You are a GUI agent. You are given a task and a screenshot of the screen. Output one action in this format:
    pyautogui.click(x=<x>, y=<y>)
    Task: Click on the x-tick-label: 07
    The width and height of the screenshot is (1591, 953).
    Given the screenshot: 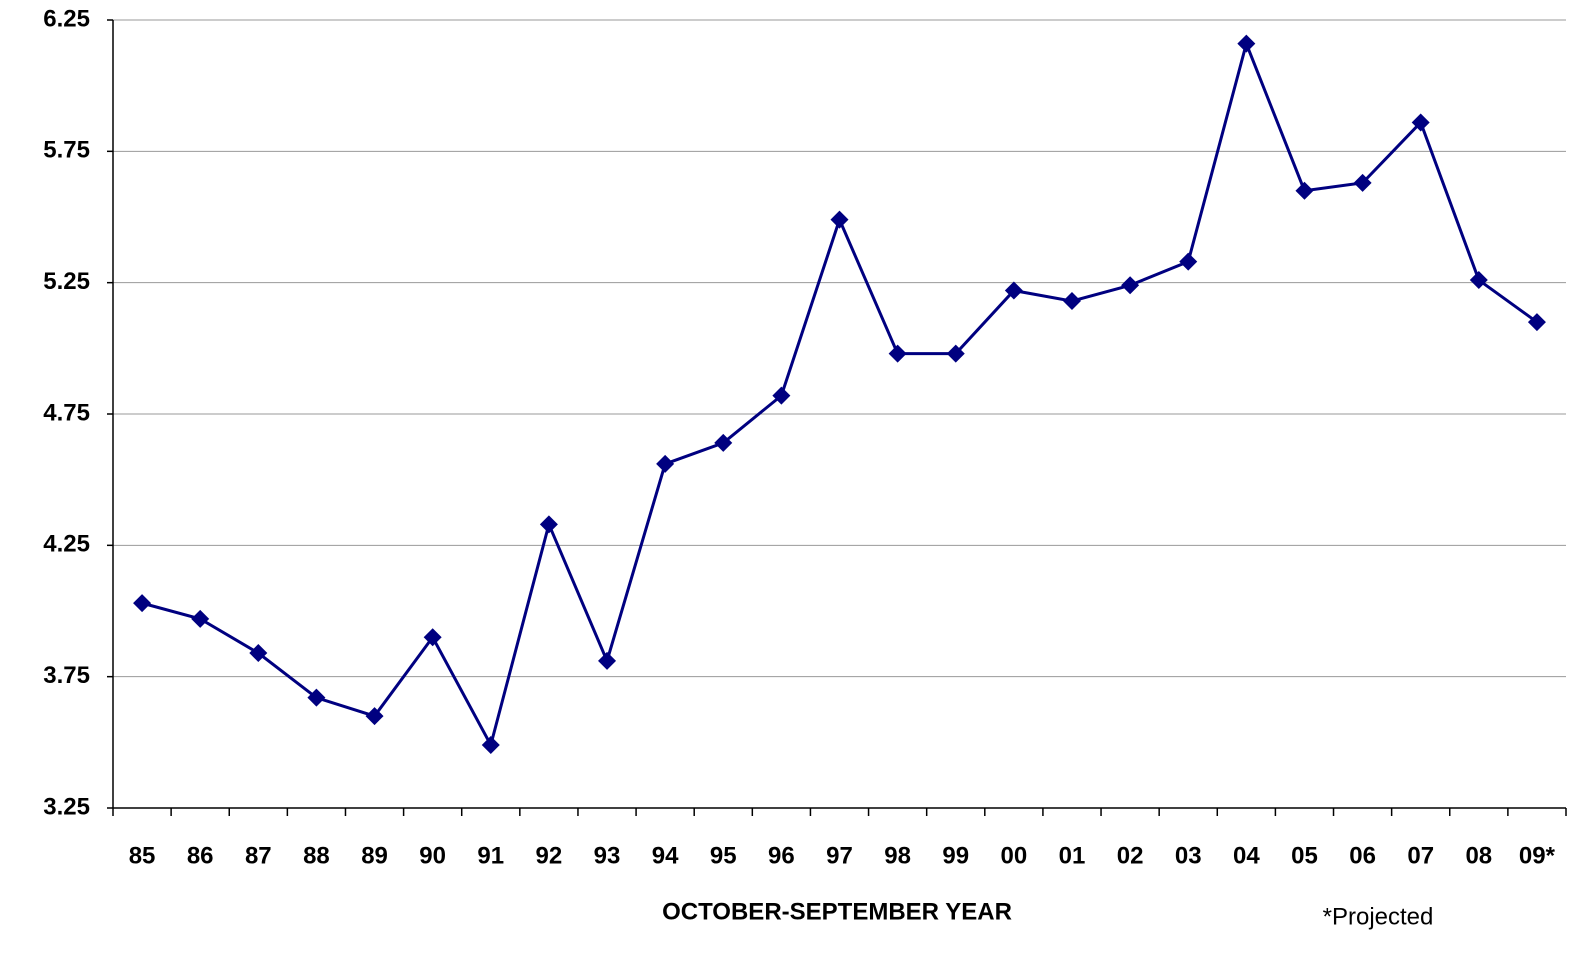 What is the action you would take?
    pyautogui.click(x=1420, y=855)
    